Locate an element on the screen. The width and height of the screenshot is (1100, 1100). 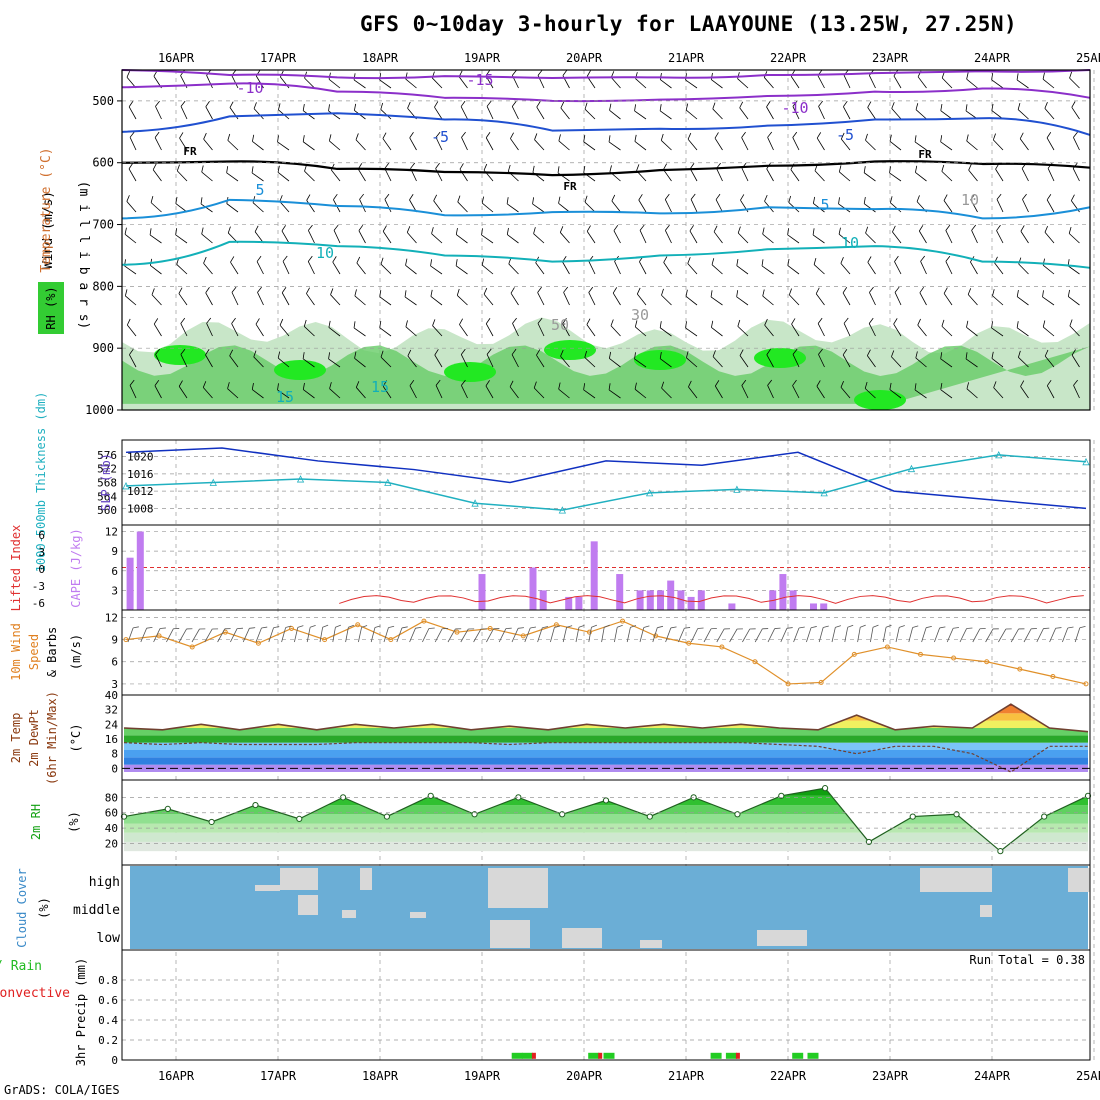
date-label-top: 23APR is located at coordinates (890, 58).